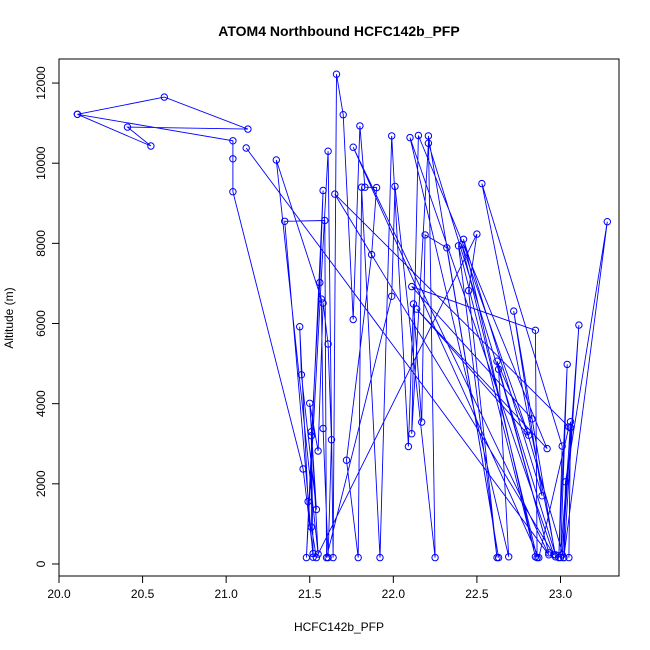 The image size is (650, 650). I want to click on y-tick-label: 8000, so click(41, 243).